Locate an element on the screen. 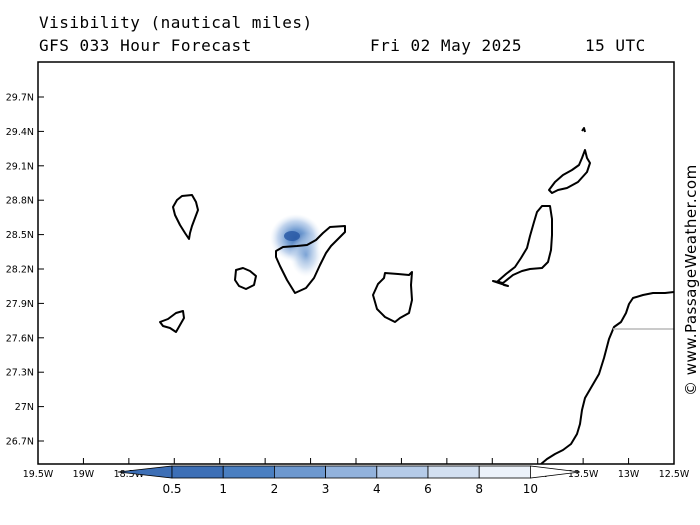  el-hierro-coastline is located at coordinates (172, 321).